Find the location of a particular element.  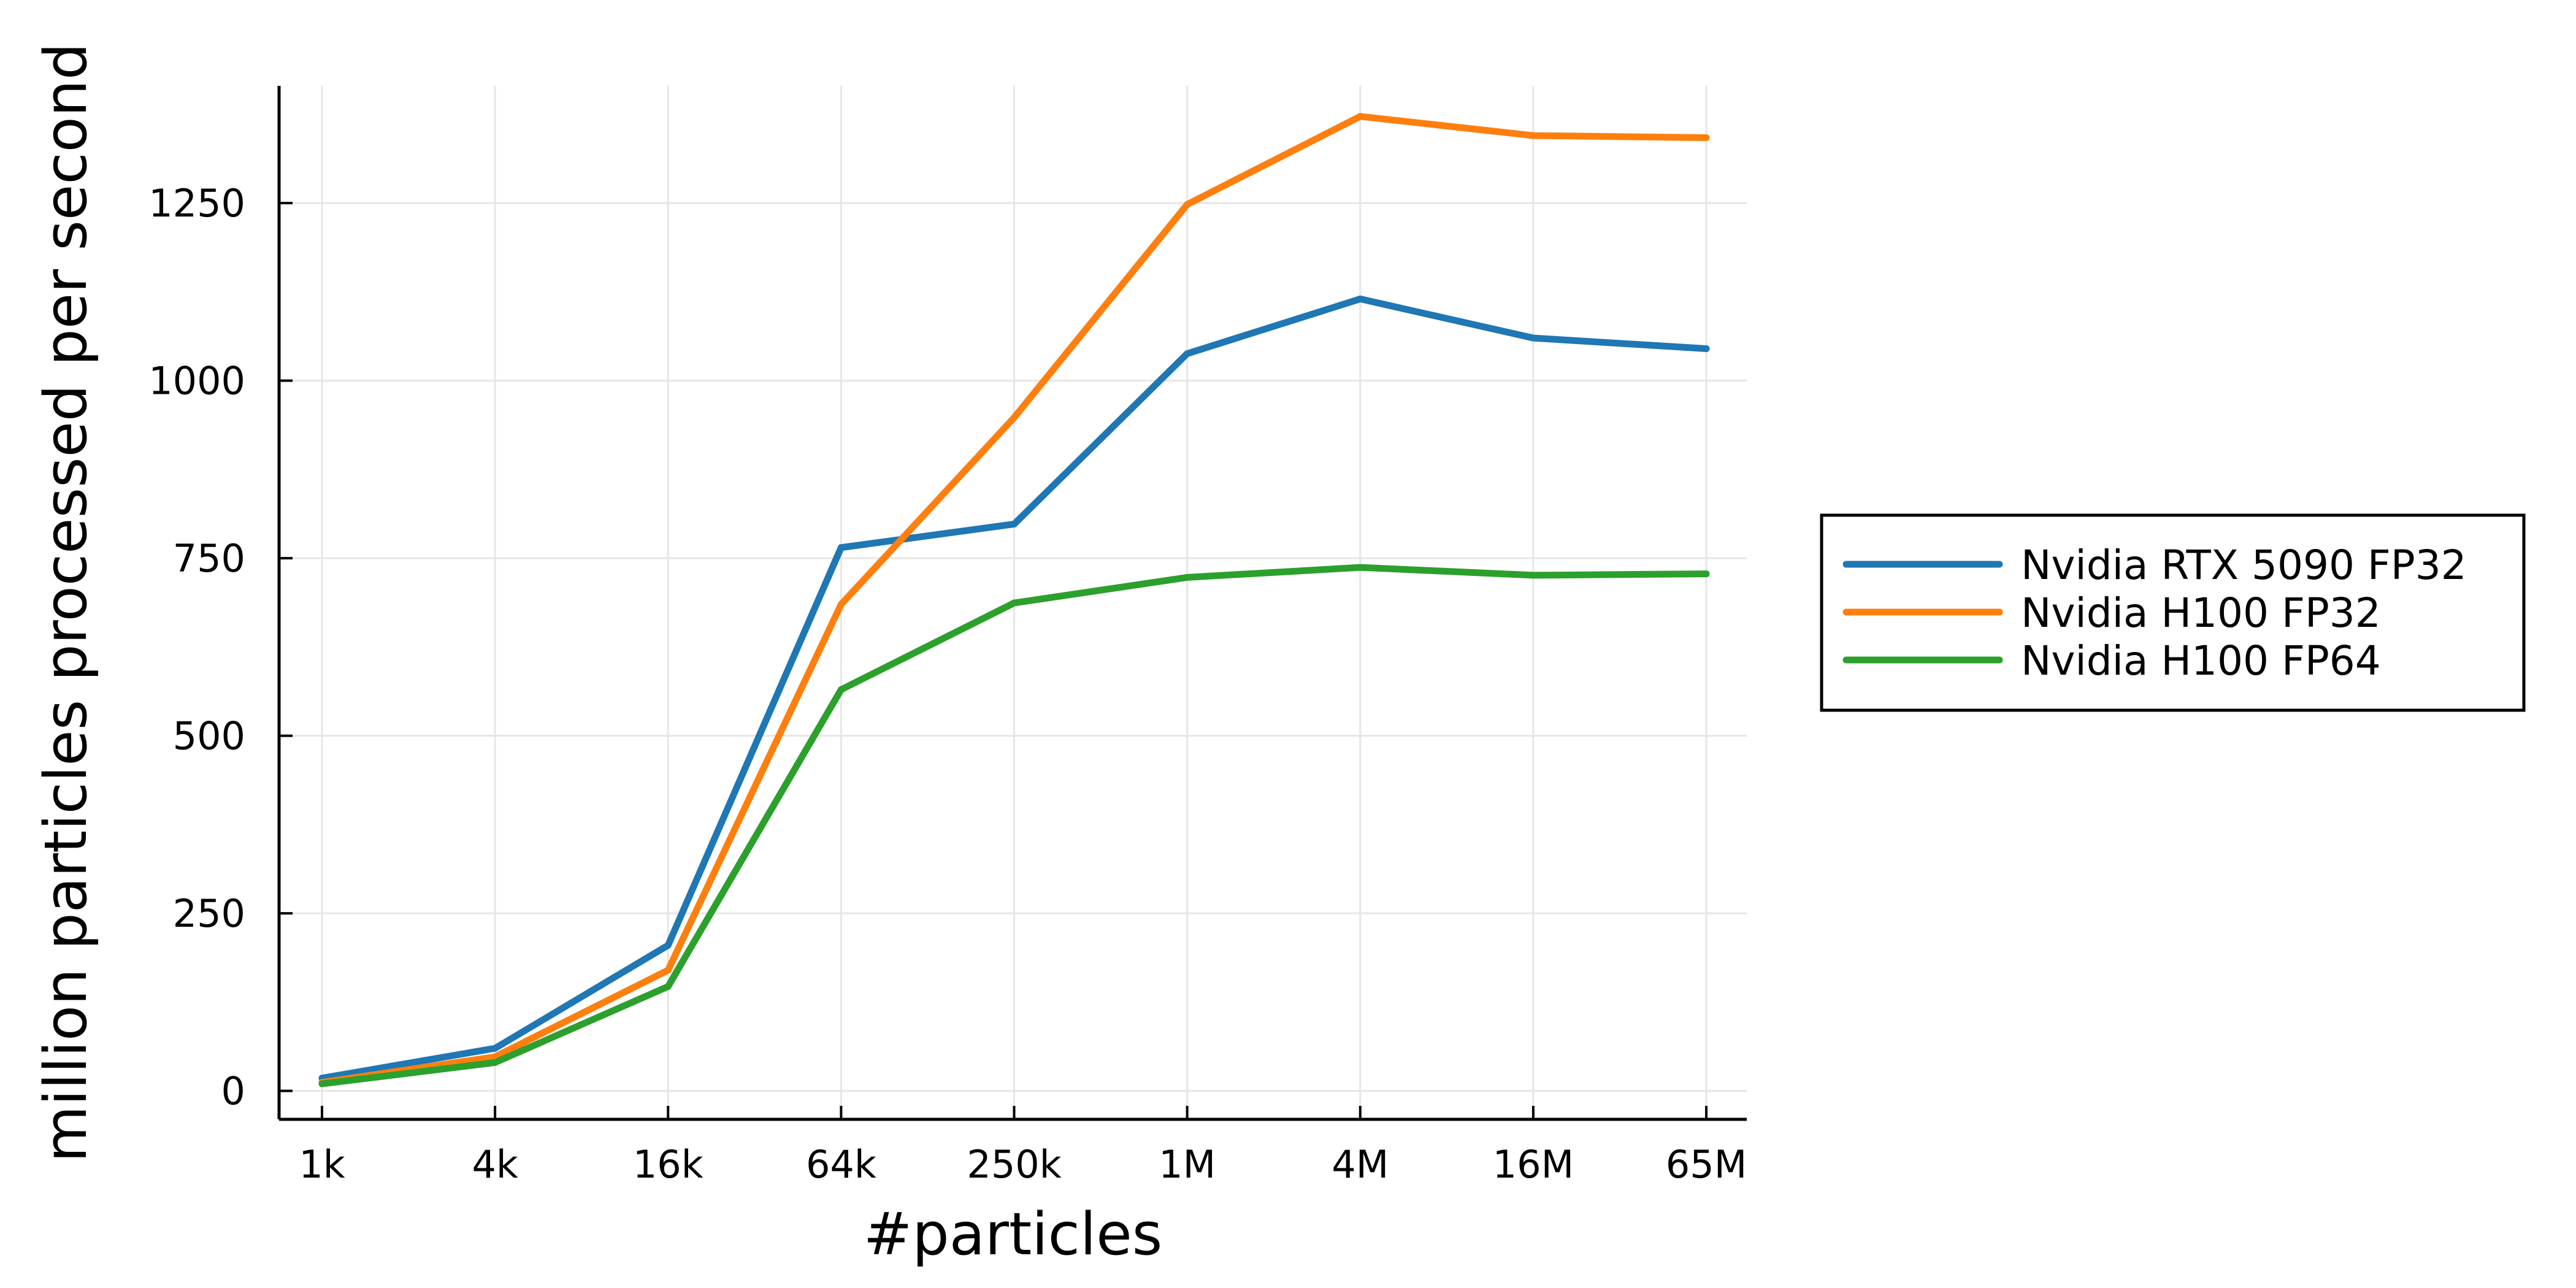

legend-label: Nvidia H100 FP64 is located at coordinates (2201, 660).